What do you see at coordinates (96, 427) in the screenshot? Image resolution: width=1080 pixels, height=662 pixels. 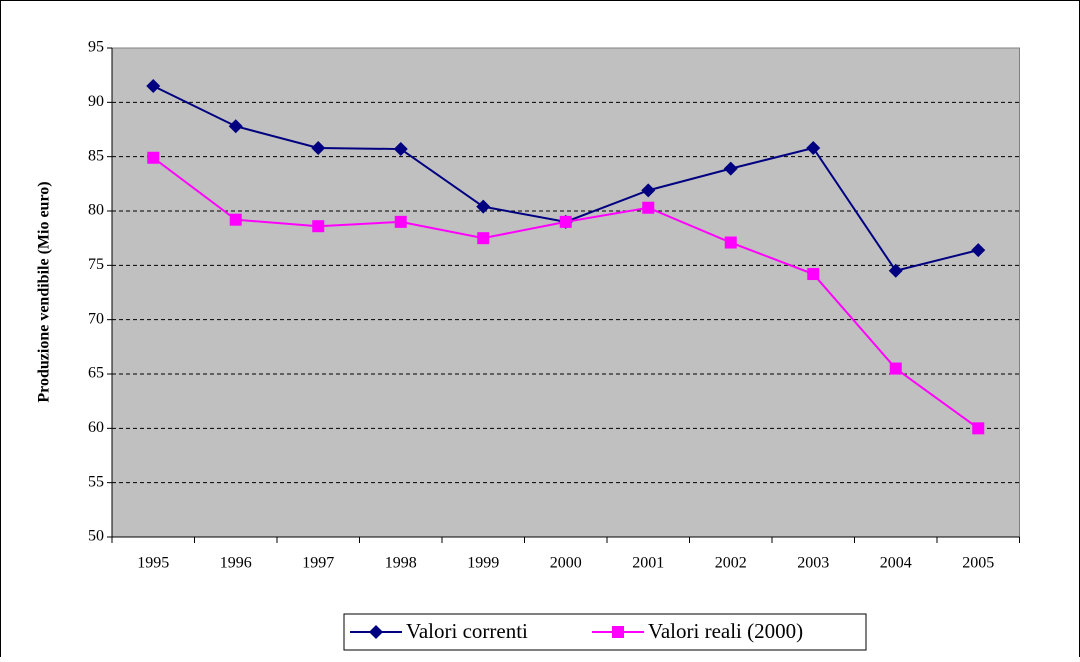 I see `y-tick-label: 60` at bounding box center [96, 427].